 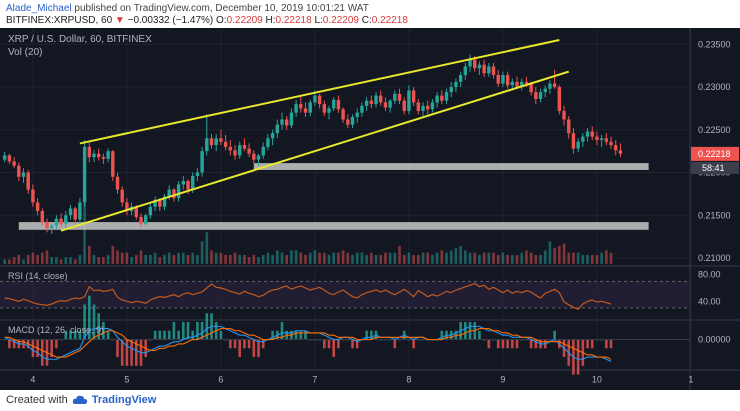 I want to click on macd-tick-label: 0.00000, so click(x=714, y=340).